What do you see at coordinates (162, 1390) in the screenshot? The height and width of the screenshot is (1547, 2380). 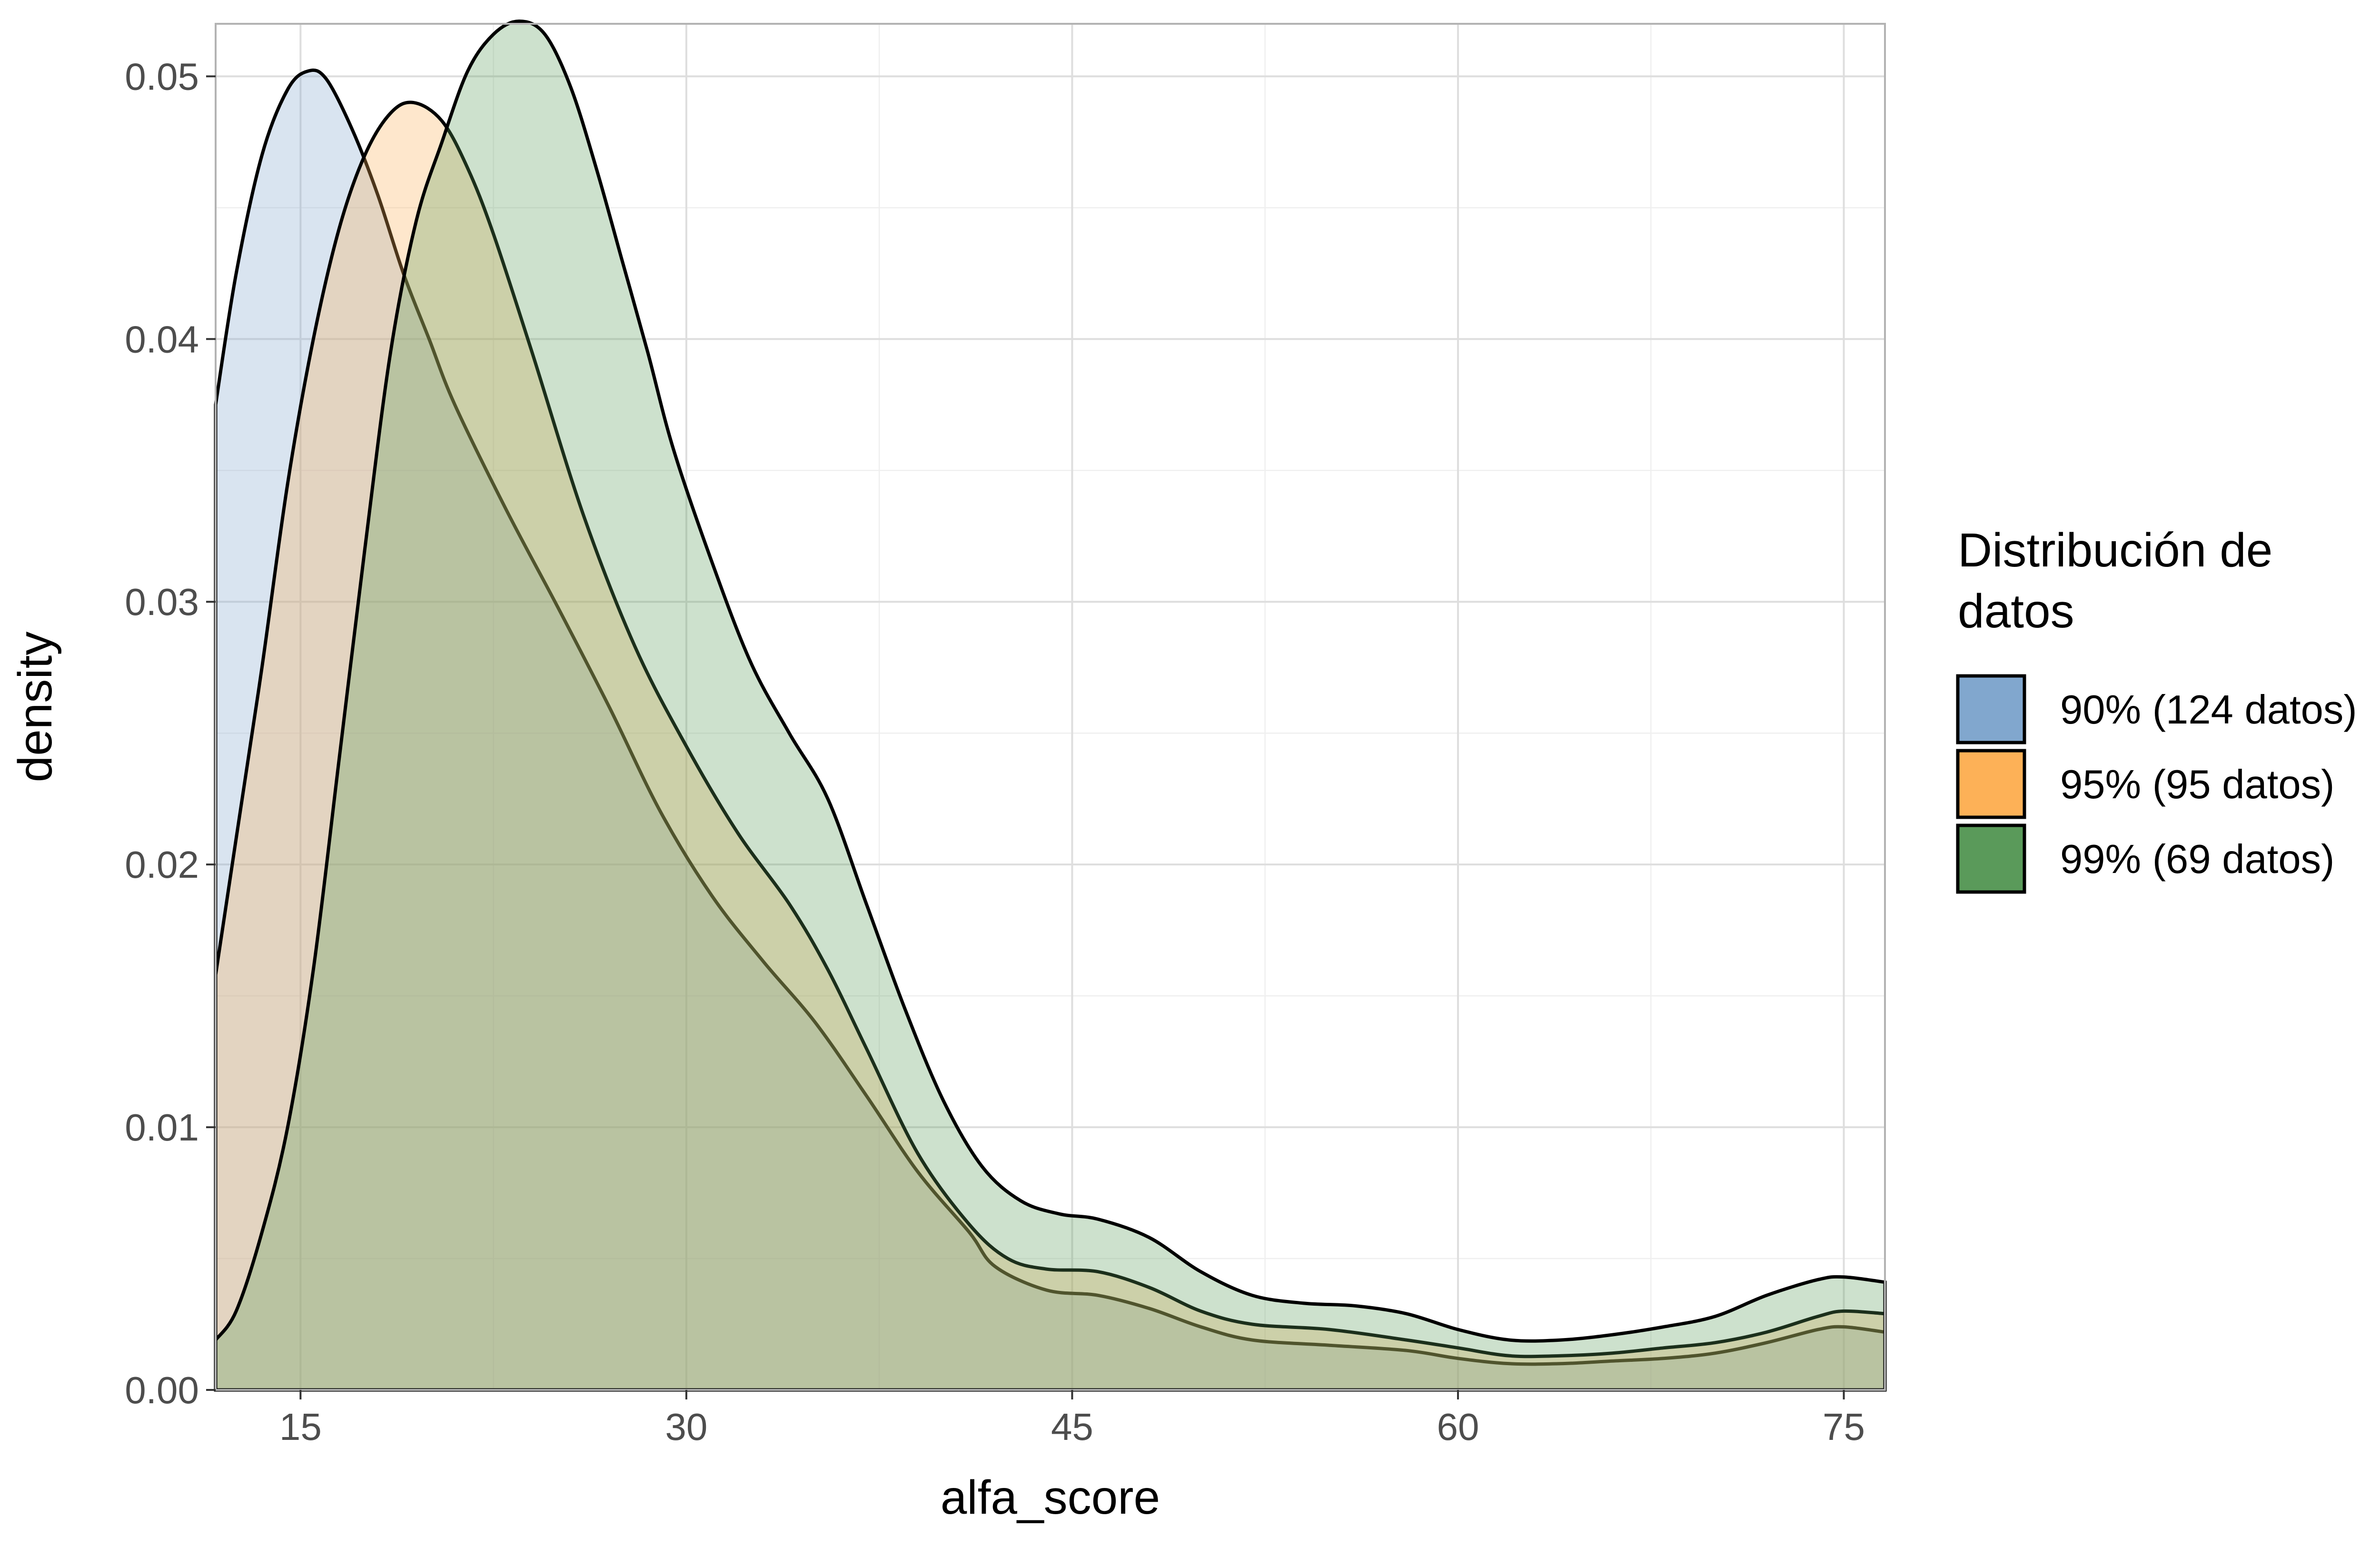 I see `y-tick-label: 0.00` at bounding box center [162, 1390].